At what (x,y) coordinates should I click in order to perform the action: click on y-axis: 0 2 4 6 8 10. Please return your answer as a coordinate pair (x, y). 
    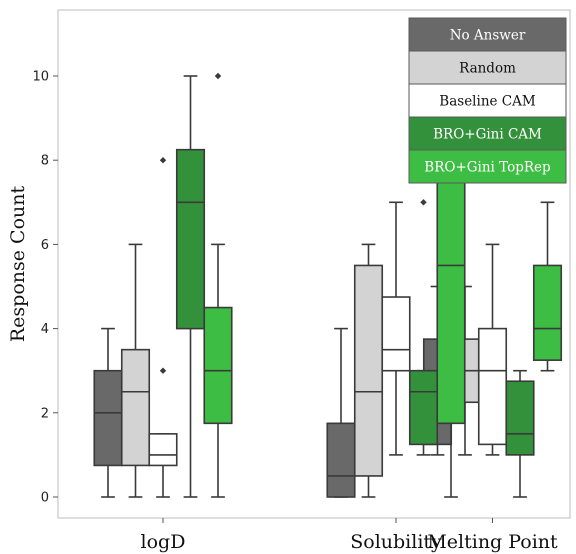
    Looking at the image, I should click on (45, 288).